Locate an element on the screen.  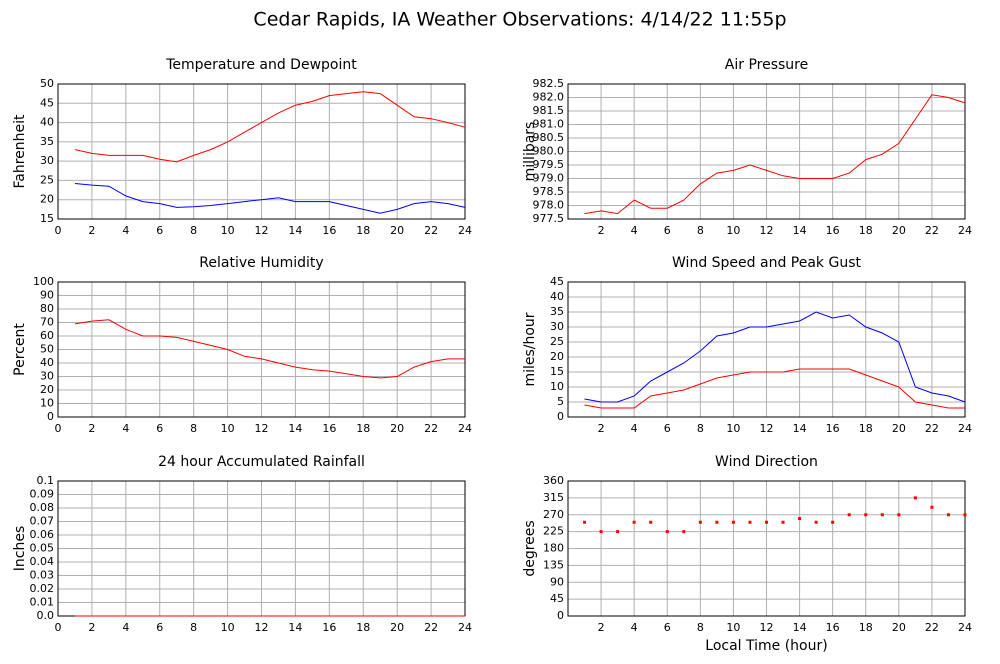
x-tick-label: 22 is located at coordinates (431, 428).